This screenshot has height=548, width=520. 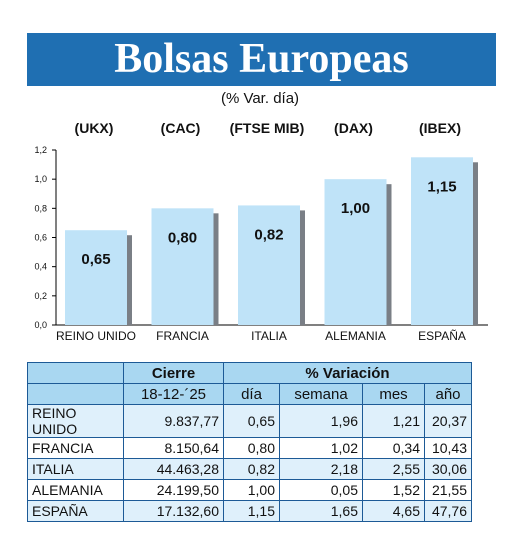 What do you see at coordinates (393, 511) in the screenshot?
I see `row-variation-value: 4,65` at bounding box center [393, 511].